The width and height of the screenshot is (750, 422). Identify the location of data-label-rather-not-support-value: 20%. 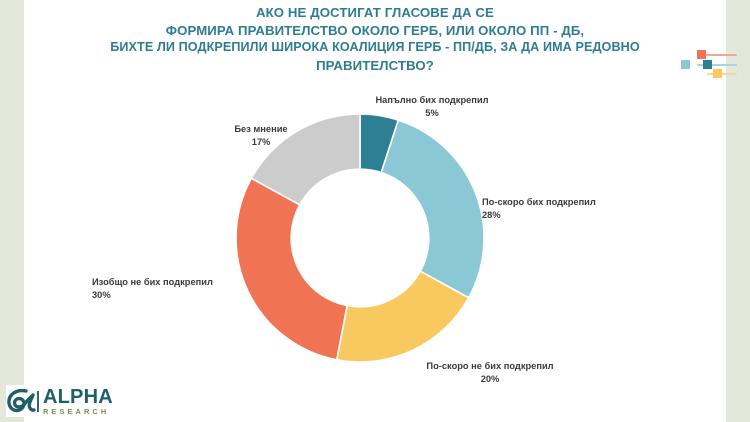
(490, 378).